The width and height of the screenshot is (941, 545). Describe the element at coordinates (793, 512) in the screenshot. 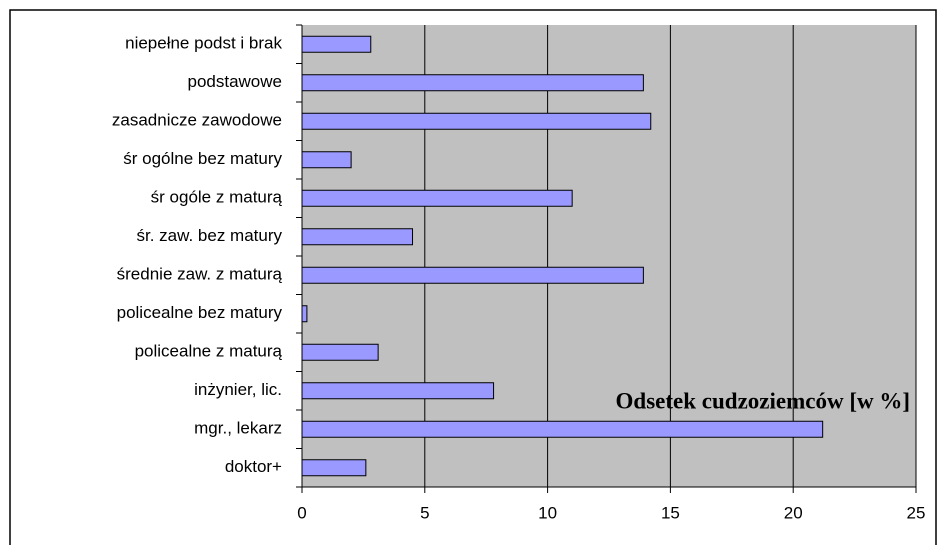

I see `x-tick-label: 20` at that location.